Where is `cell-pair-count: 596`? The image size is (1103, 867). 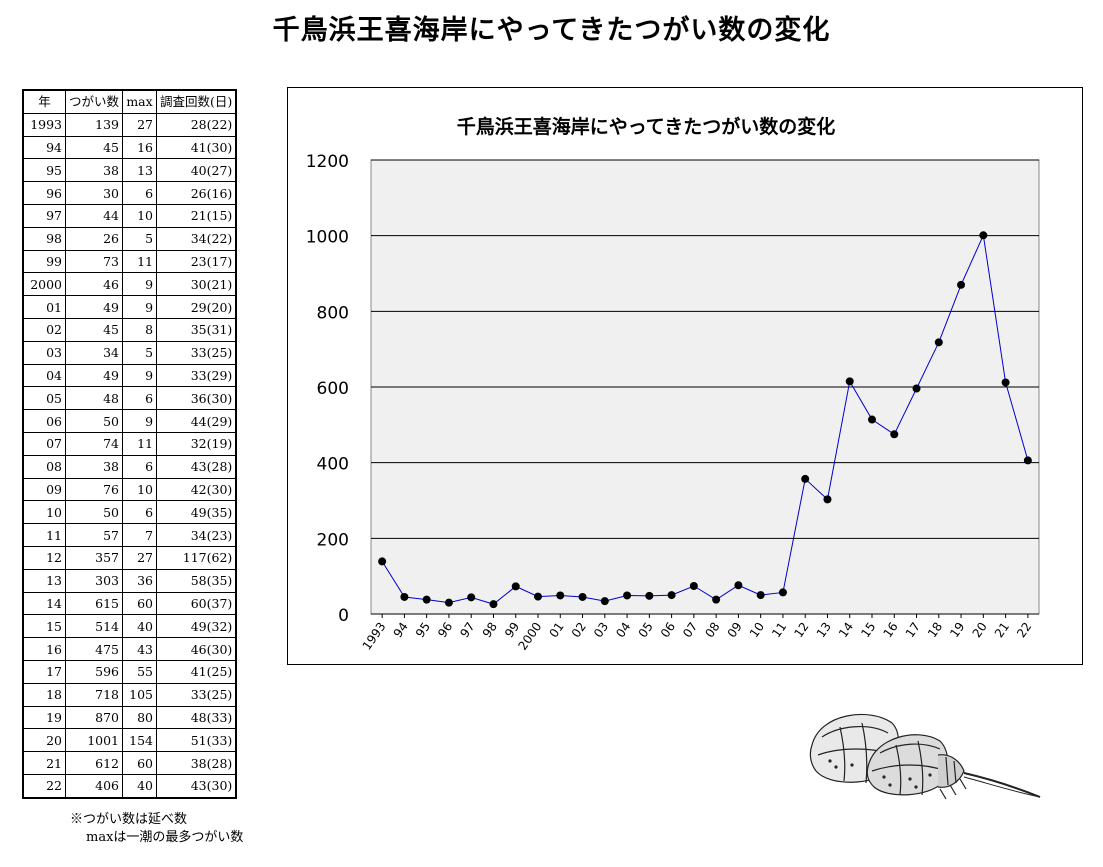
cell-pair-count: 596 is located at coordinates (94, 671).